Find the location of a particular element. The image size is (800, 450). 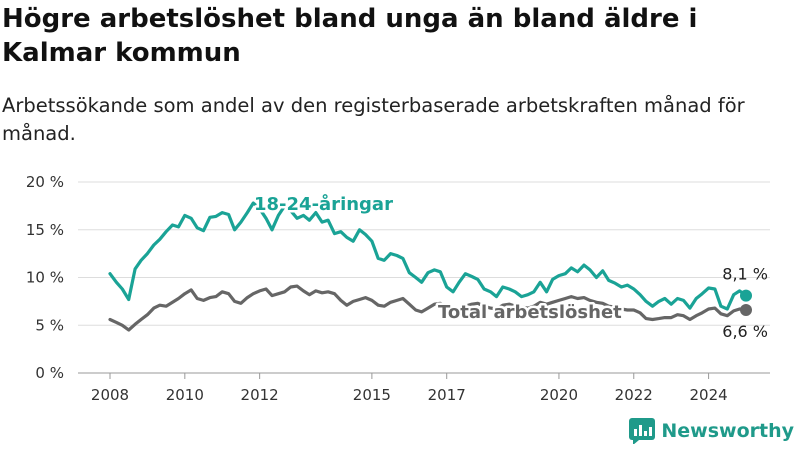

x-tick-label: 2017 is located at coordinates (447, 395).